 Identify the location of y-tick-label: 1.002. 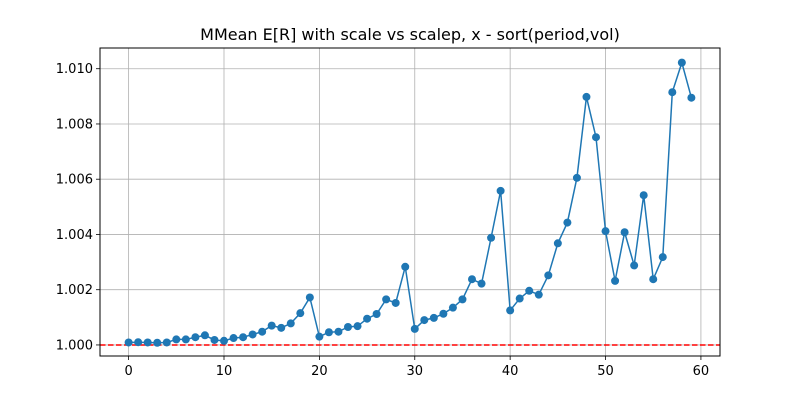
(74, 290).